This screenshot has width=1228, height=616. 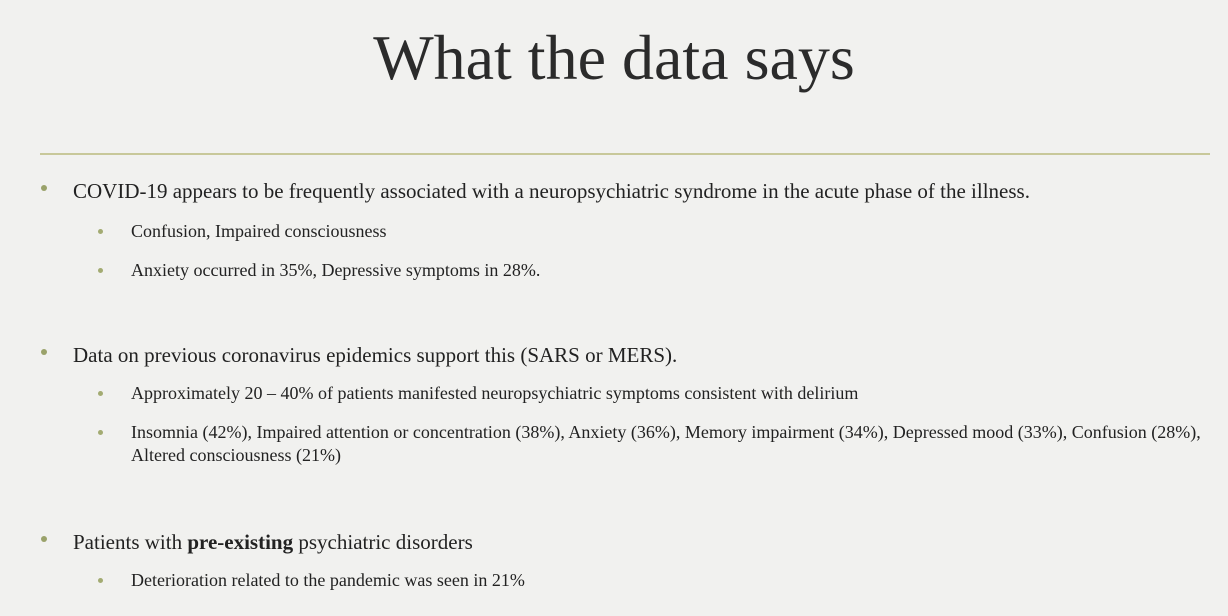 What do you see at coordinates (240, 542) in the screenshot?
I see `bullet-3-text-bold: pre-existing` at bounding box center [240, 542].